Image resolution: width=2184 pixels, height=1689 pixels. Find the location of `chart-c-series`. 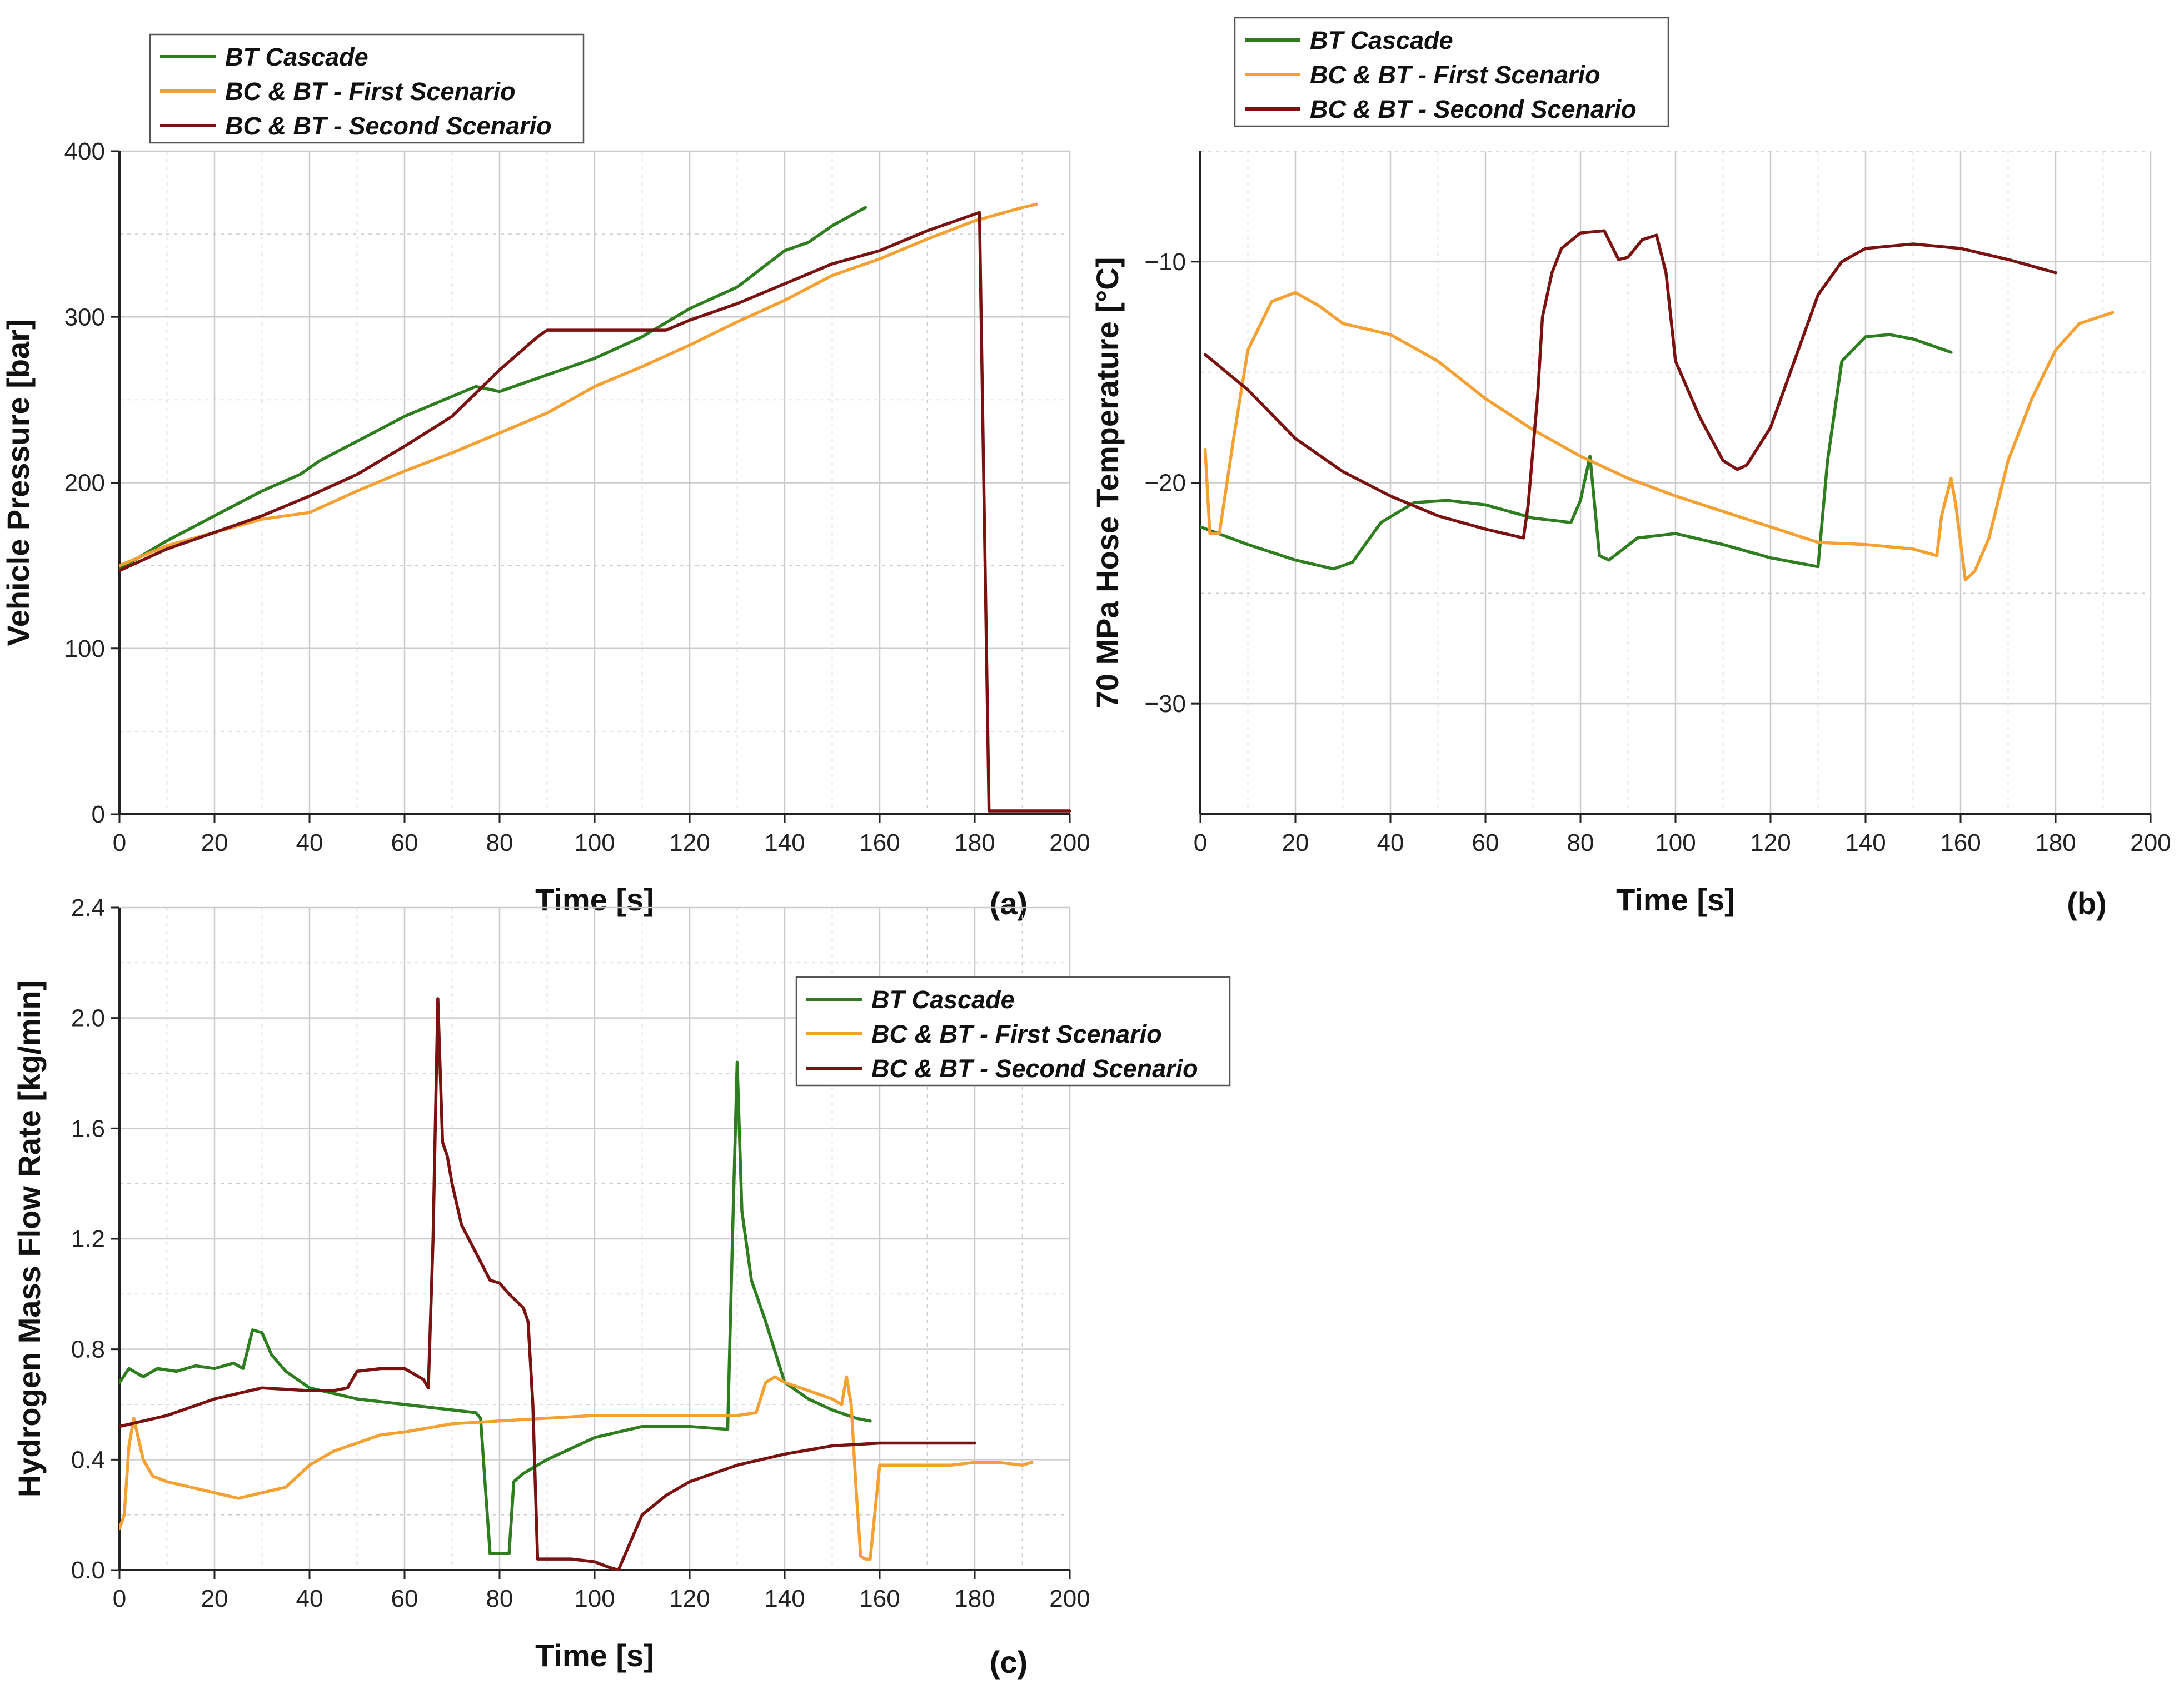

chart-c-series is located at coordinates (576, 1284).